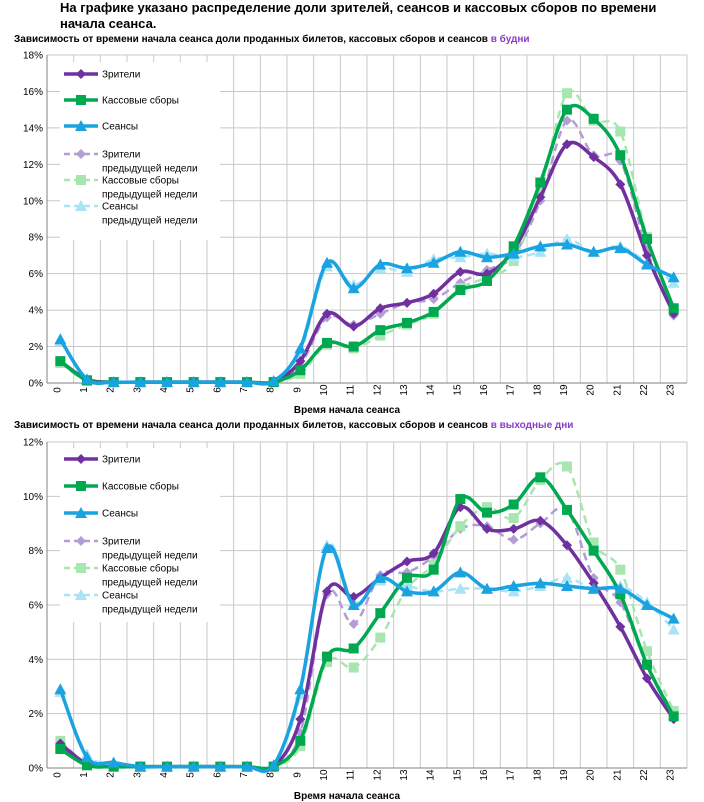  I want to click on x-tick-label: 18, so click(537, 775).